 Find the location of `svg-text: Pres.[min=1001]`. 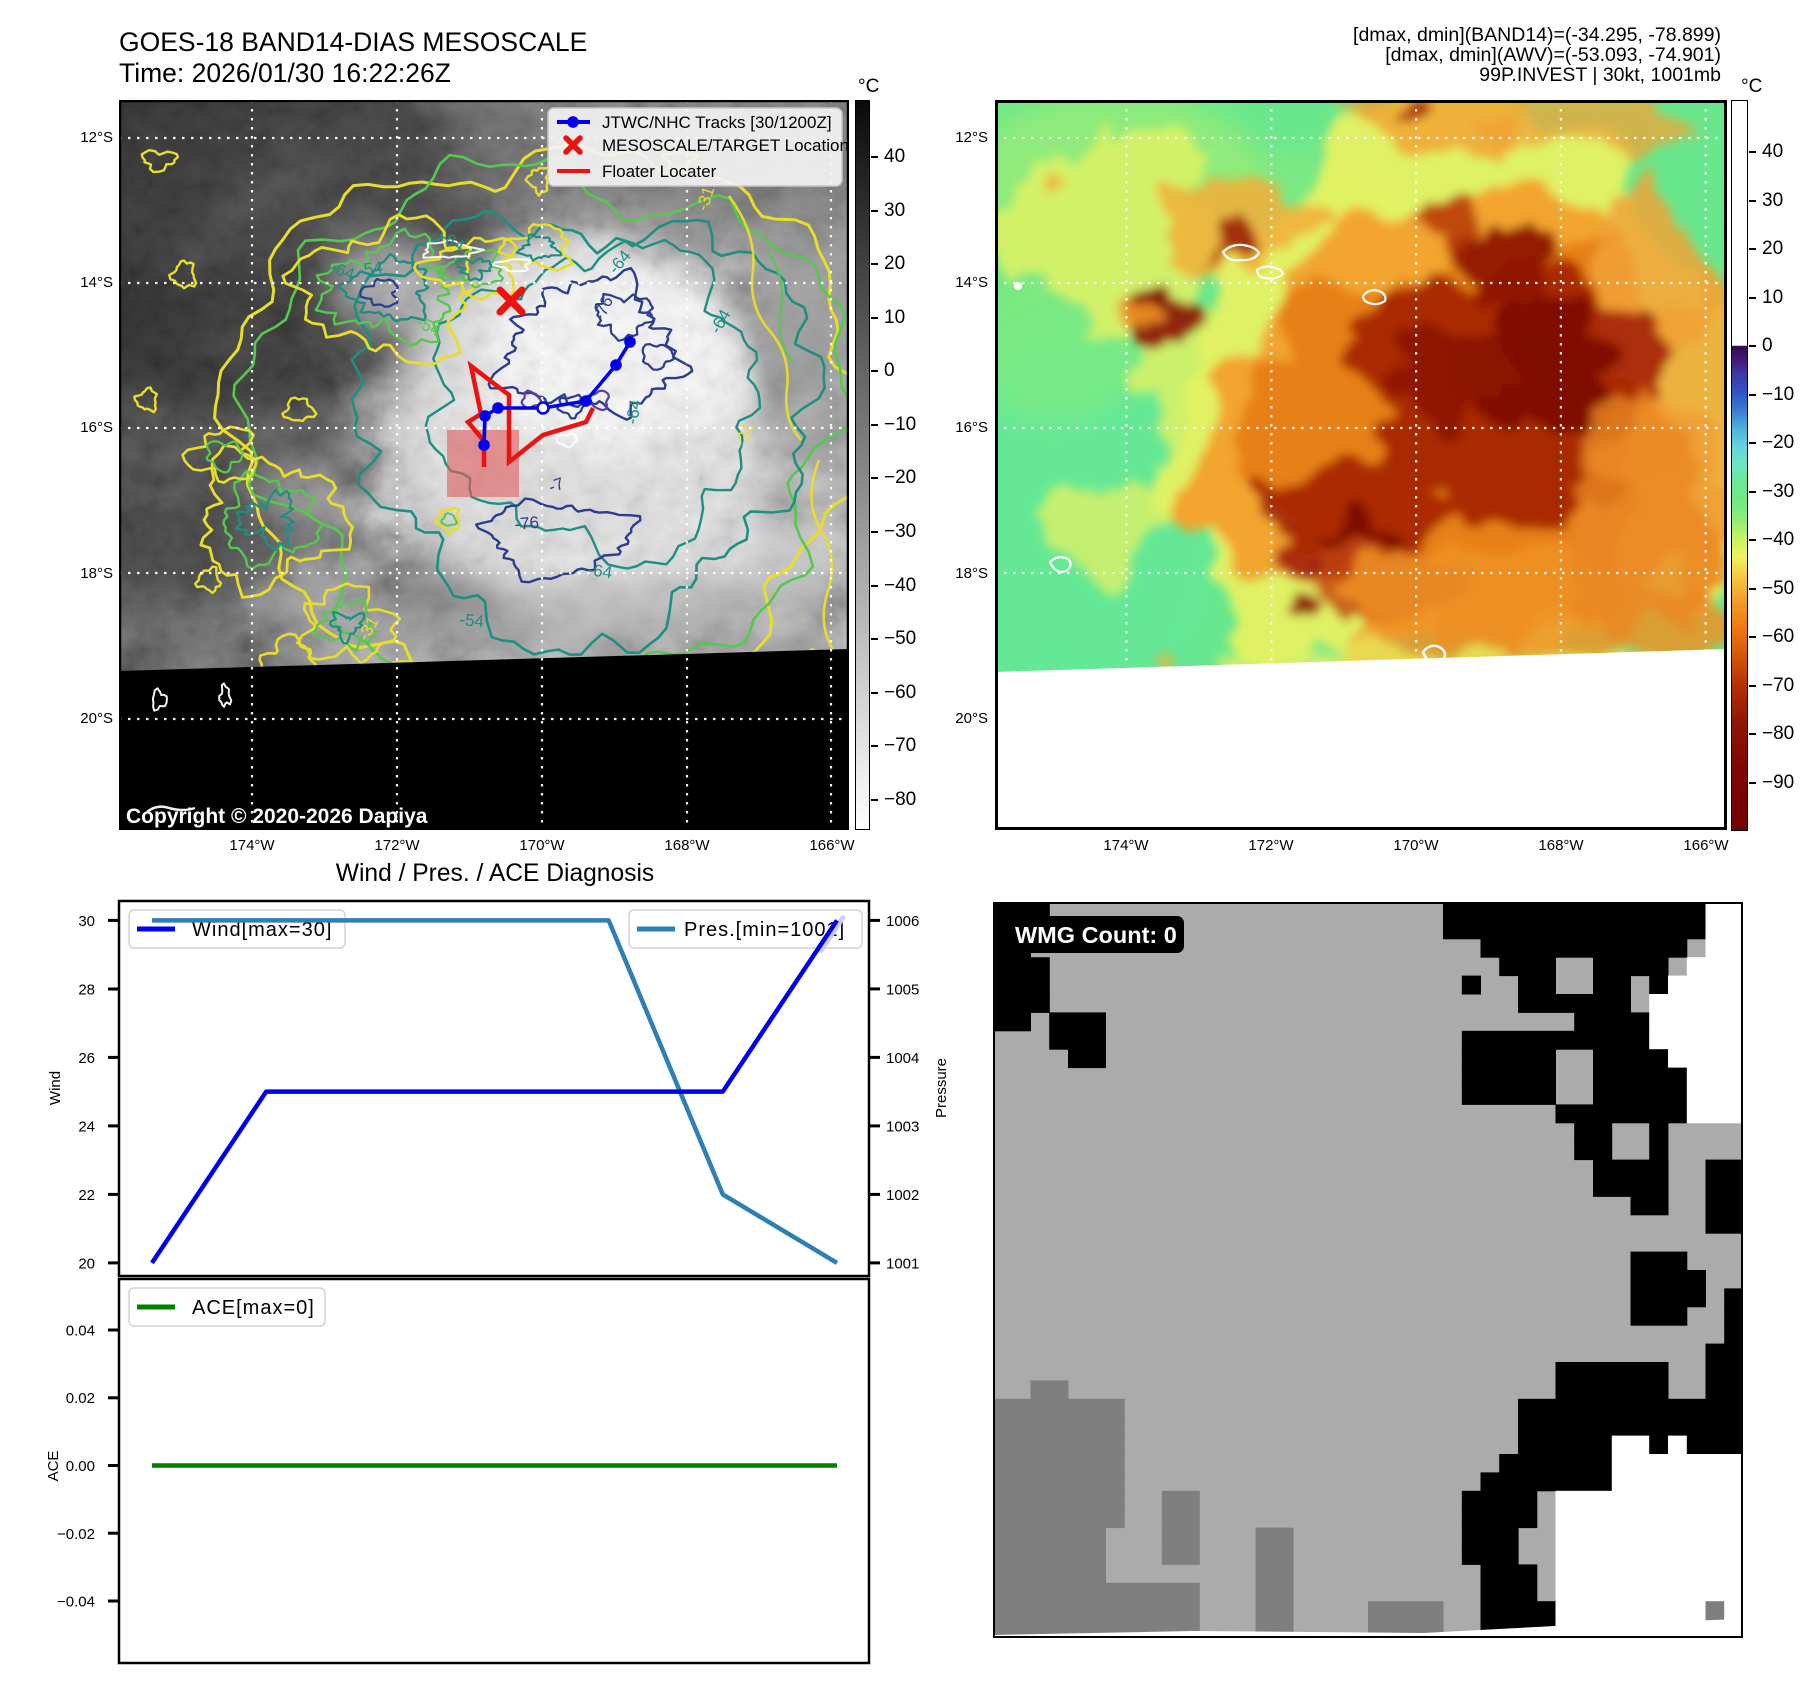

svg-text: Pres.[min=1001] is located at coordinates (764, 930).